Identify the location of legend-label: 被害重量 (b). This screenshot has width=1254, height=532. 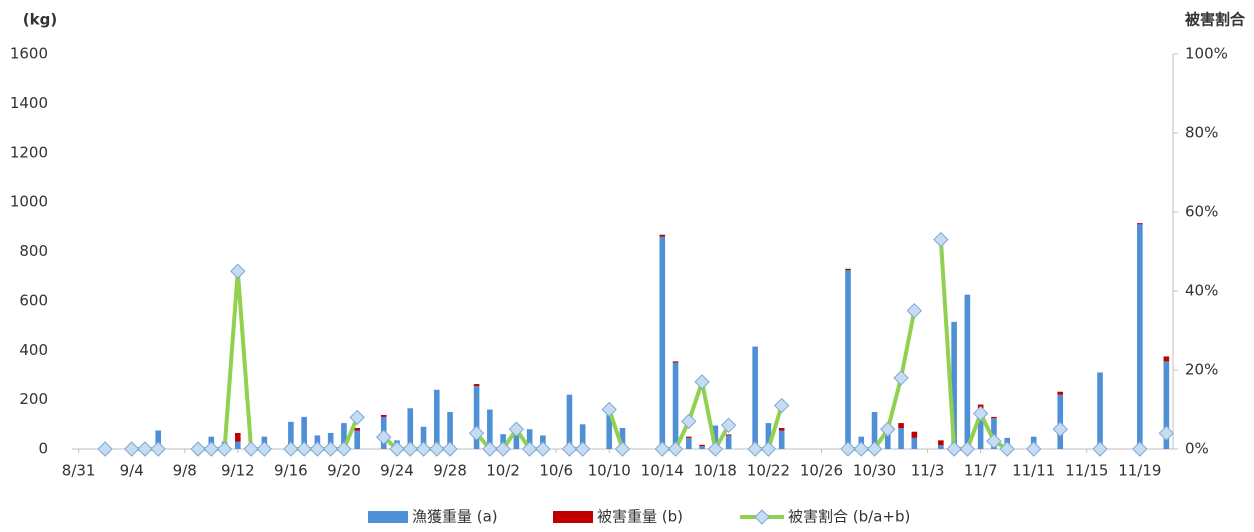
(640, 517).